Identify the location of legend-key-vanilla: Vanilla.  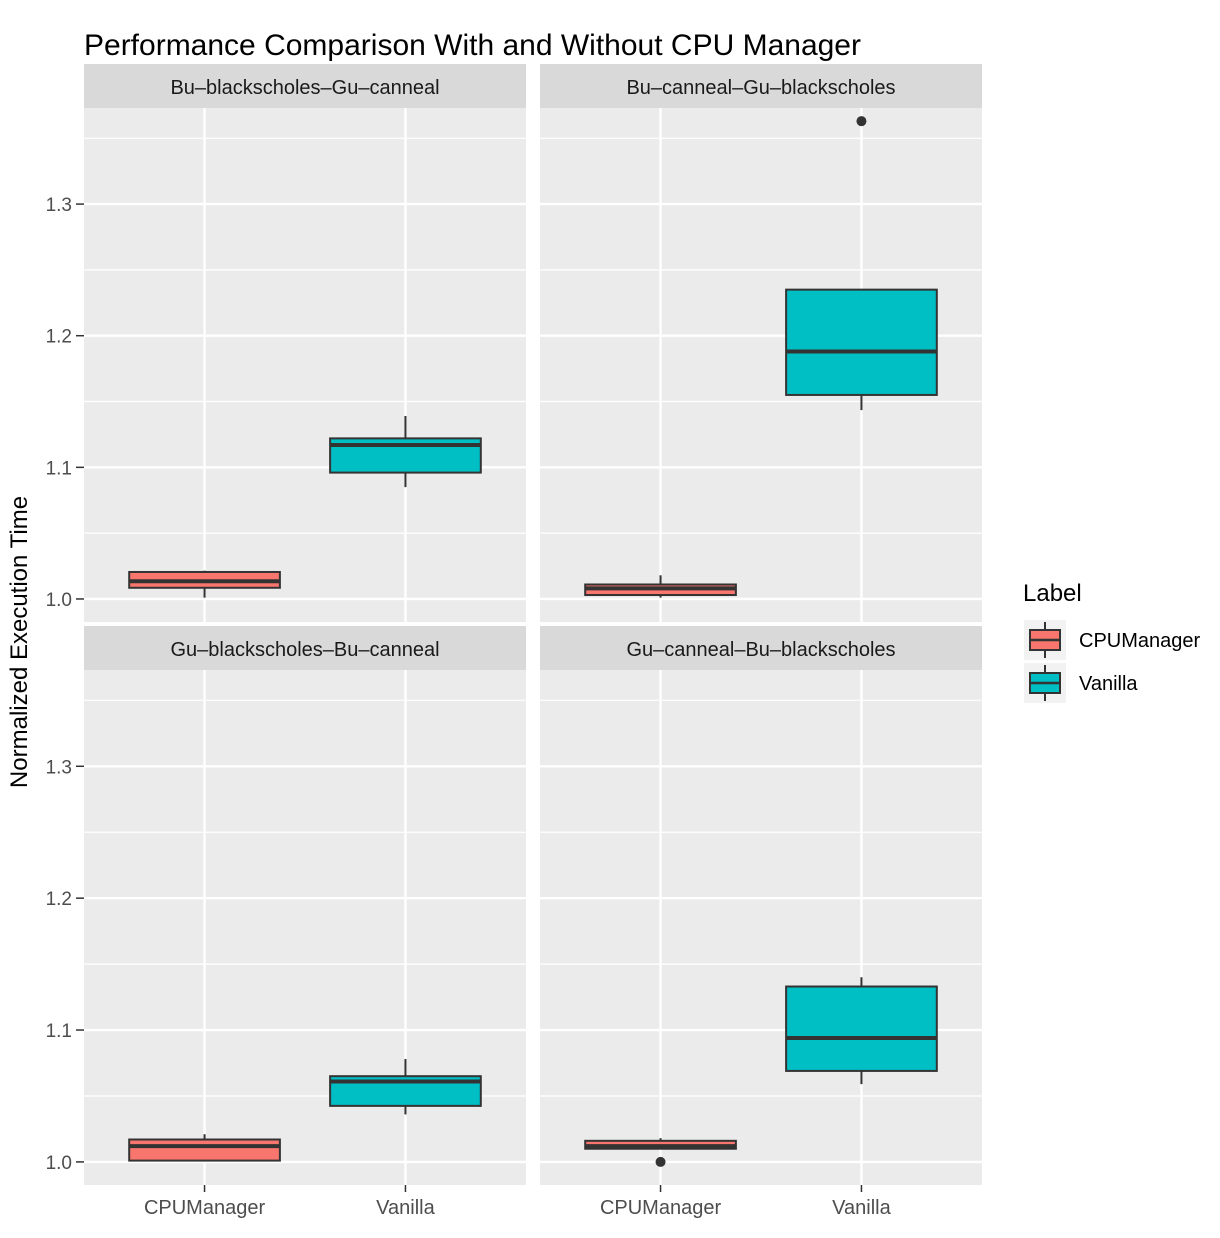
(1081, 683).